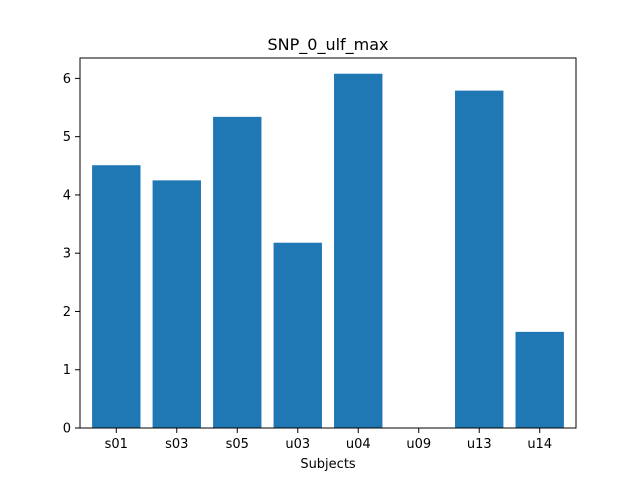  I want to click on x-tick-label: u14, so click(539, 444).